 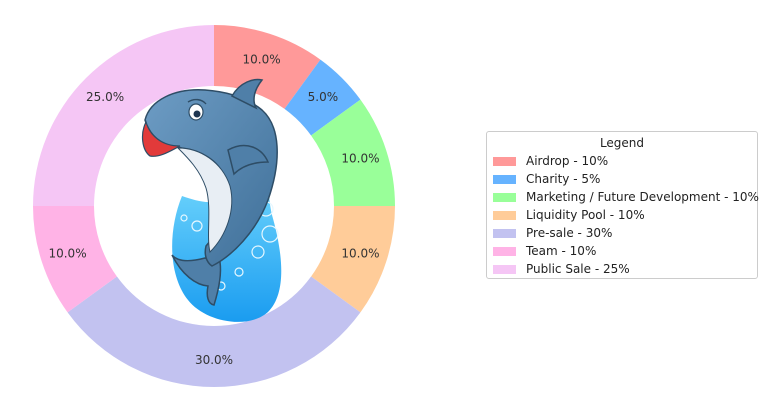 I want to click on legend-item-6: Public Sale - 25%, so click(x=561, y=269).